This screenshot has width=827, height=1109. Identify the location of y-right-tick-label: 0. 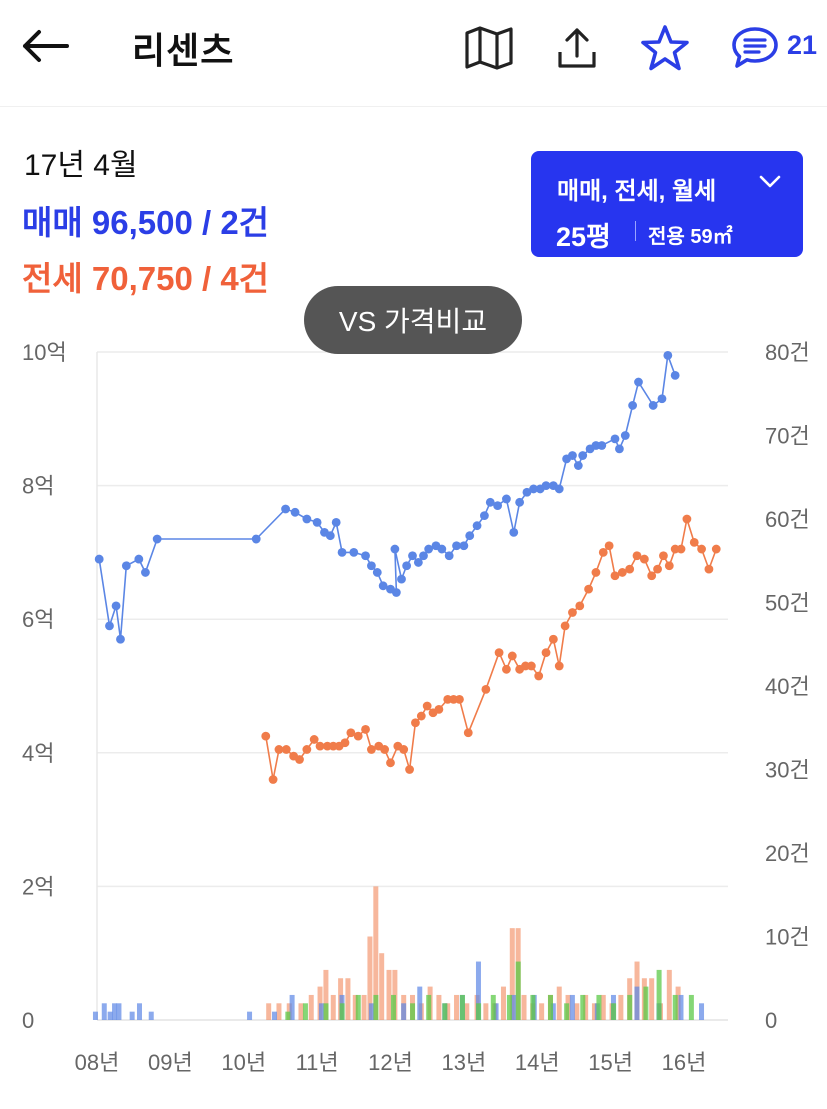
(771, 1020).